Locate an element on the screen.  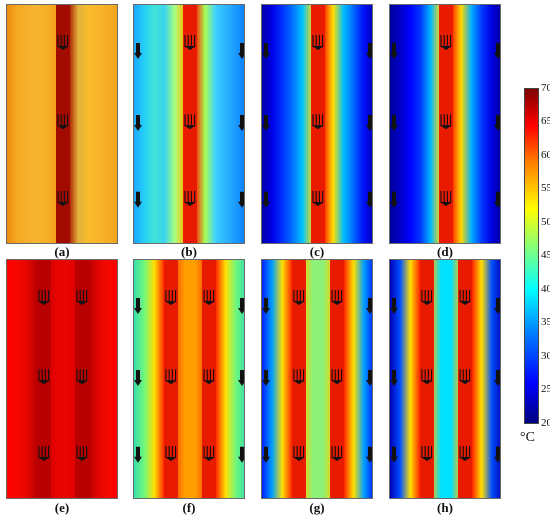
panel-h is located at coordinates (445, 379).